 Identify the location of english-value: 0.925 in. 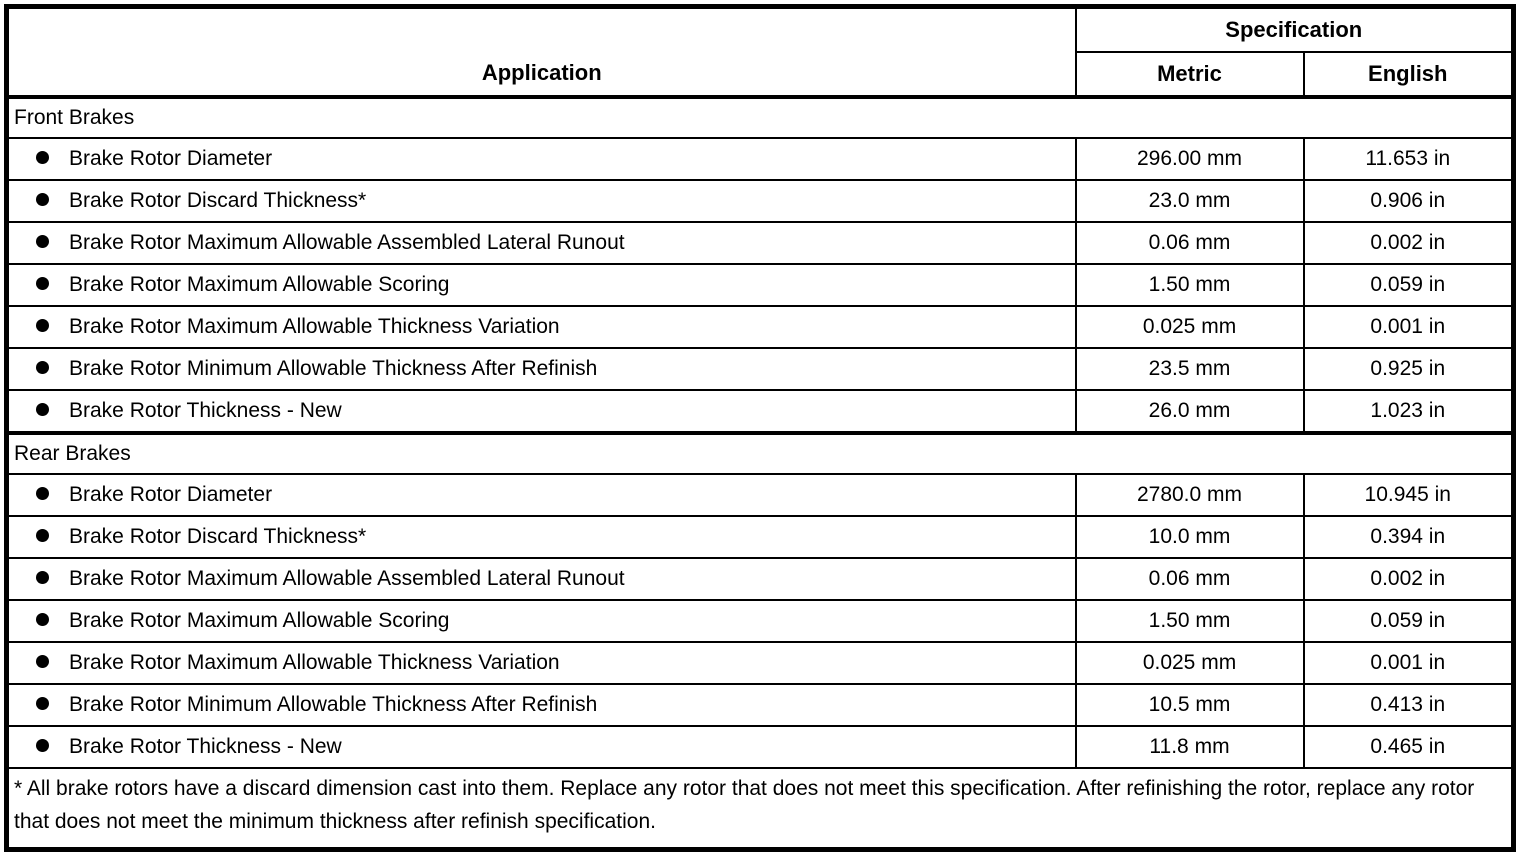
(1408, 369).